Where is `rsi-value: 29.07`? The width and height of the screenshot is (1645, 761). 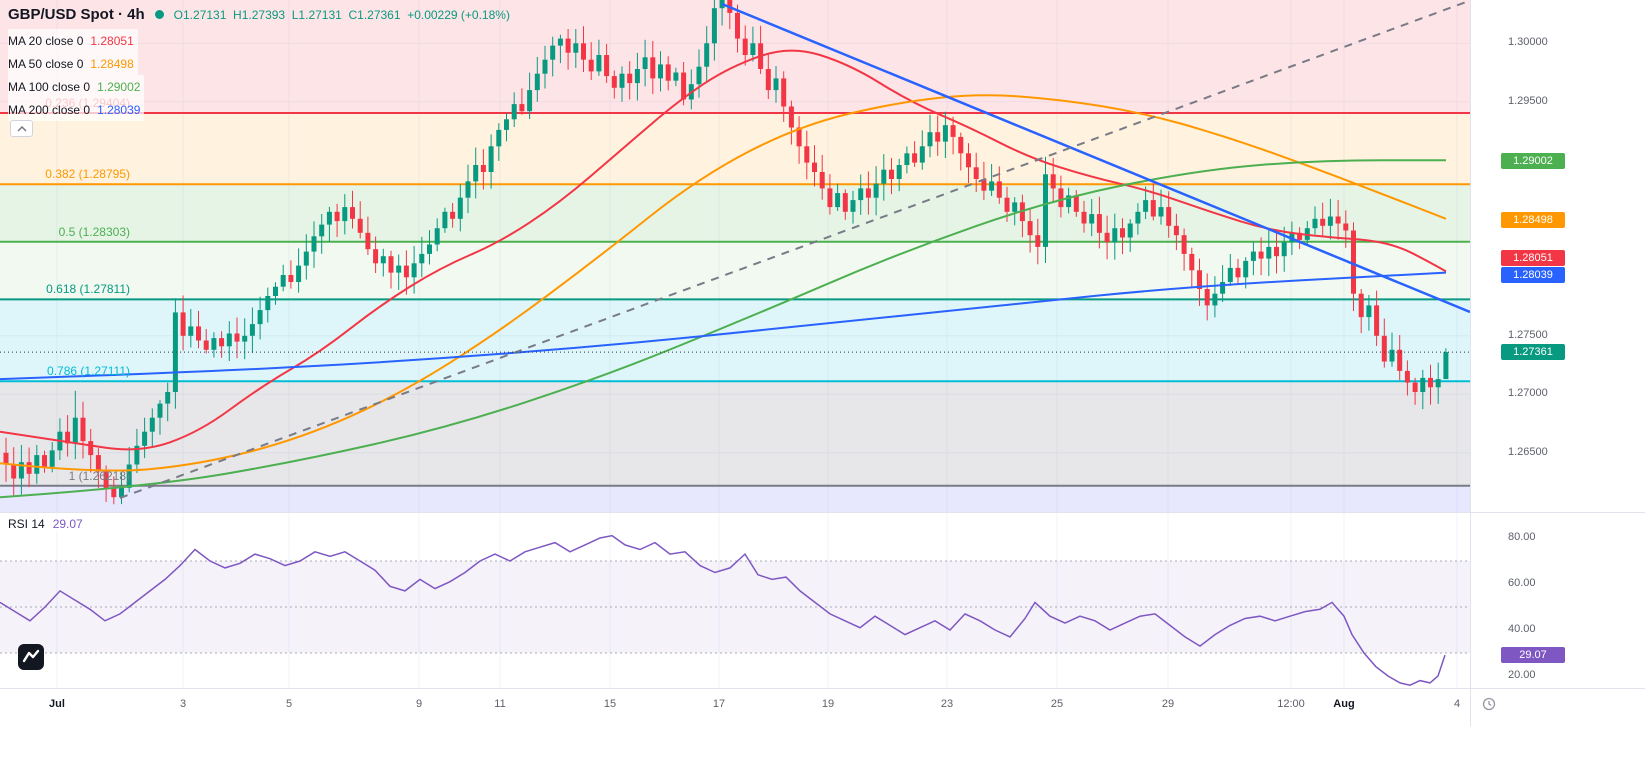
rsi-value: 29.07 is located at coordinates (67, 524).